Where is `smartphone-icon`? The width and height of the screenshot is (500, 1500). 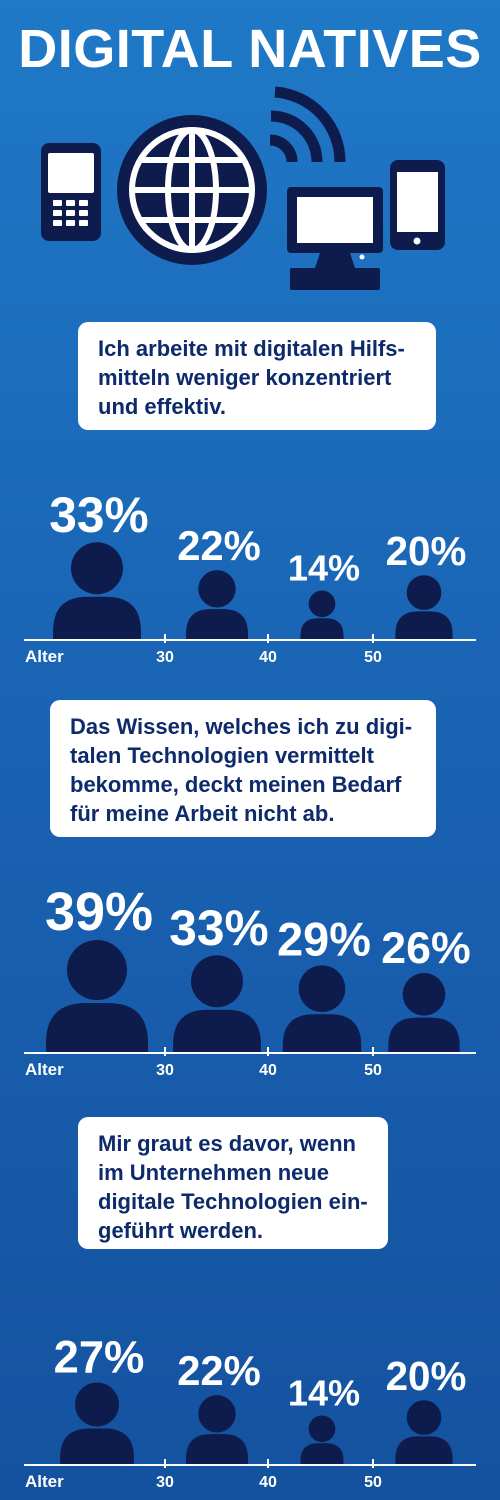 smartphone-icon is located at coordinates (417, 205).